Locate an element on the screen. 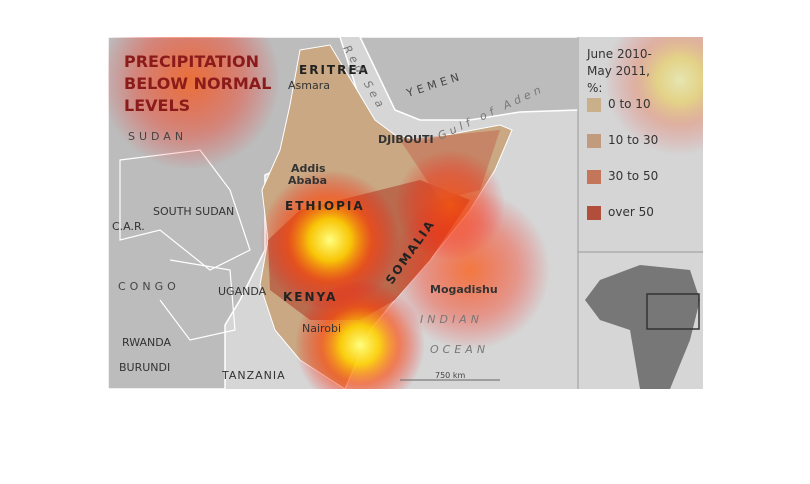 This screenshot has width=810, height=484. place-label: DJIBOUTI is located at coordinates (406, 139).